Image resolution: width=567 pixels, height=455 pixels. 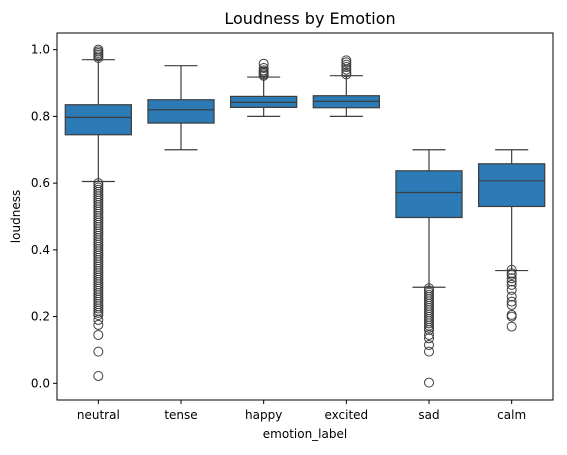 What do you see at coordinates (512, 240) in the screenshot?
I see `box-group-calm` at bounding box center [512, 240].